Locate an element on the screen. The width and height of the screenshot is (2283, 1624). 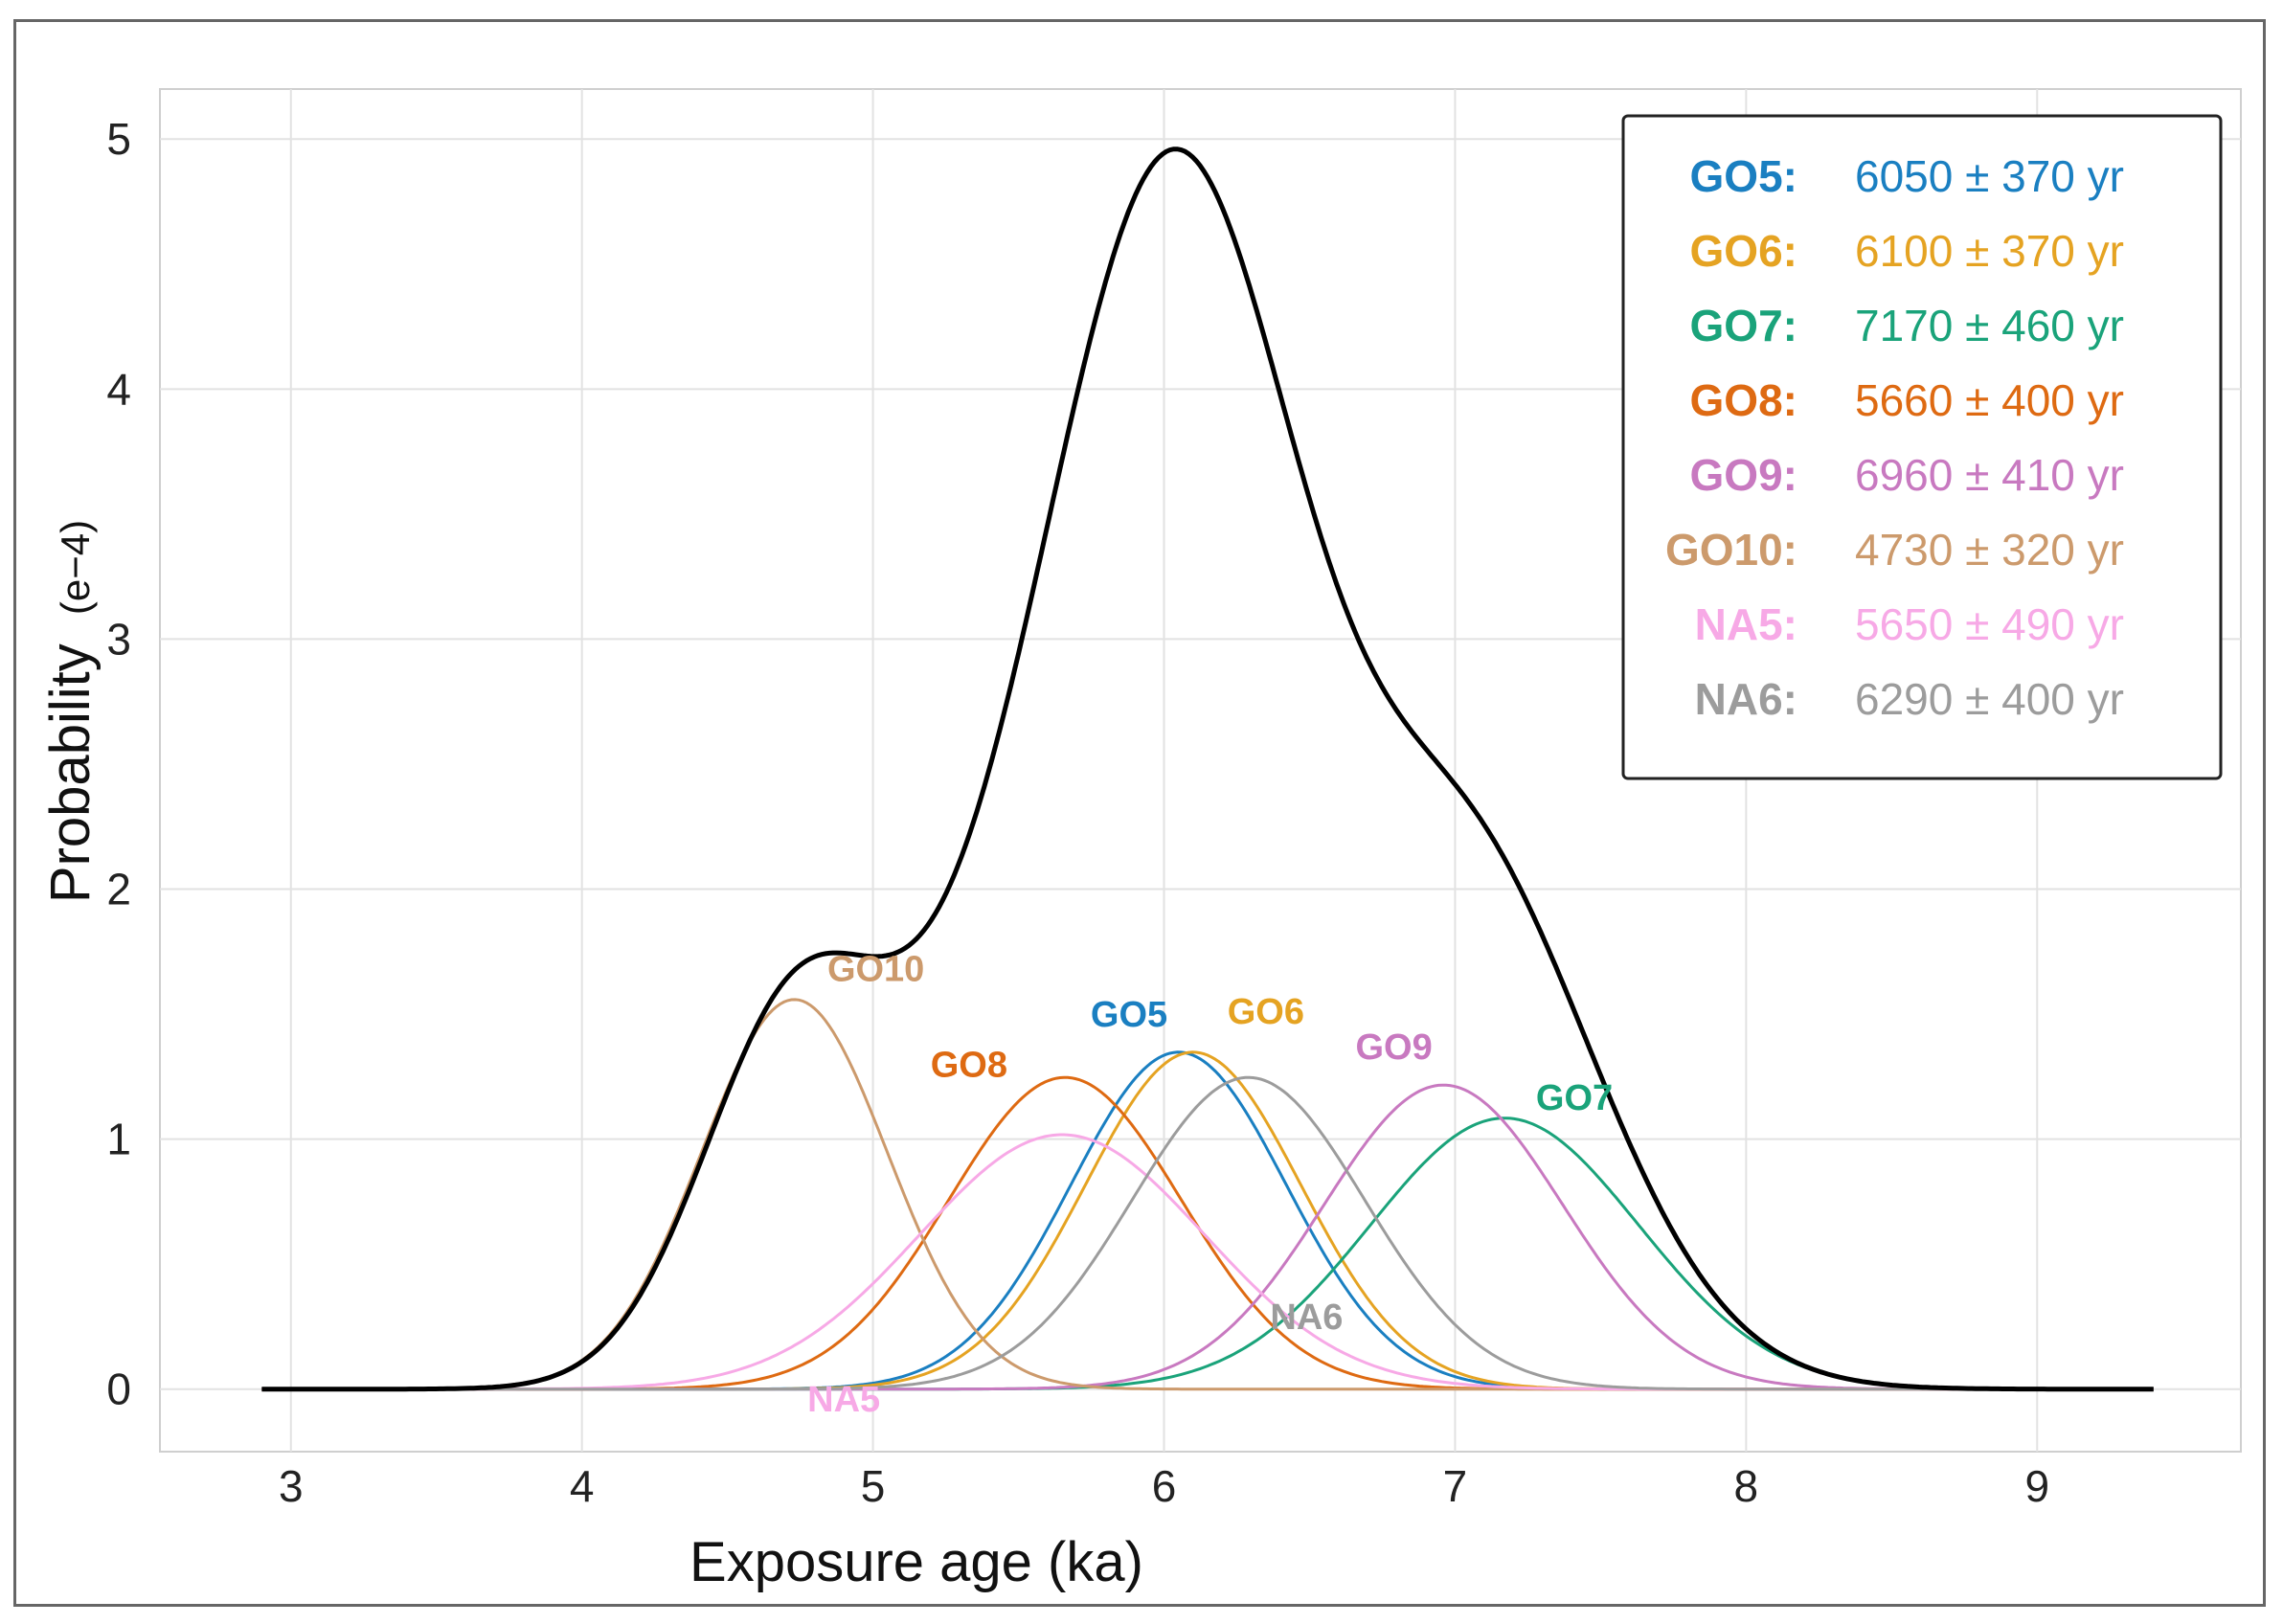
x-tick-label: 3 is located at coordinates (291, 1486).